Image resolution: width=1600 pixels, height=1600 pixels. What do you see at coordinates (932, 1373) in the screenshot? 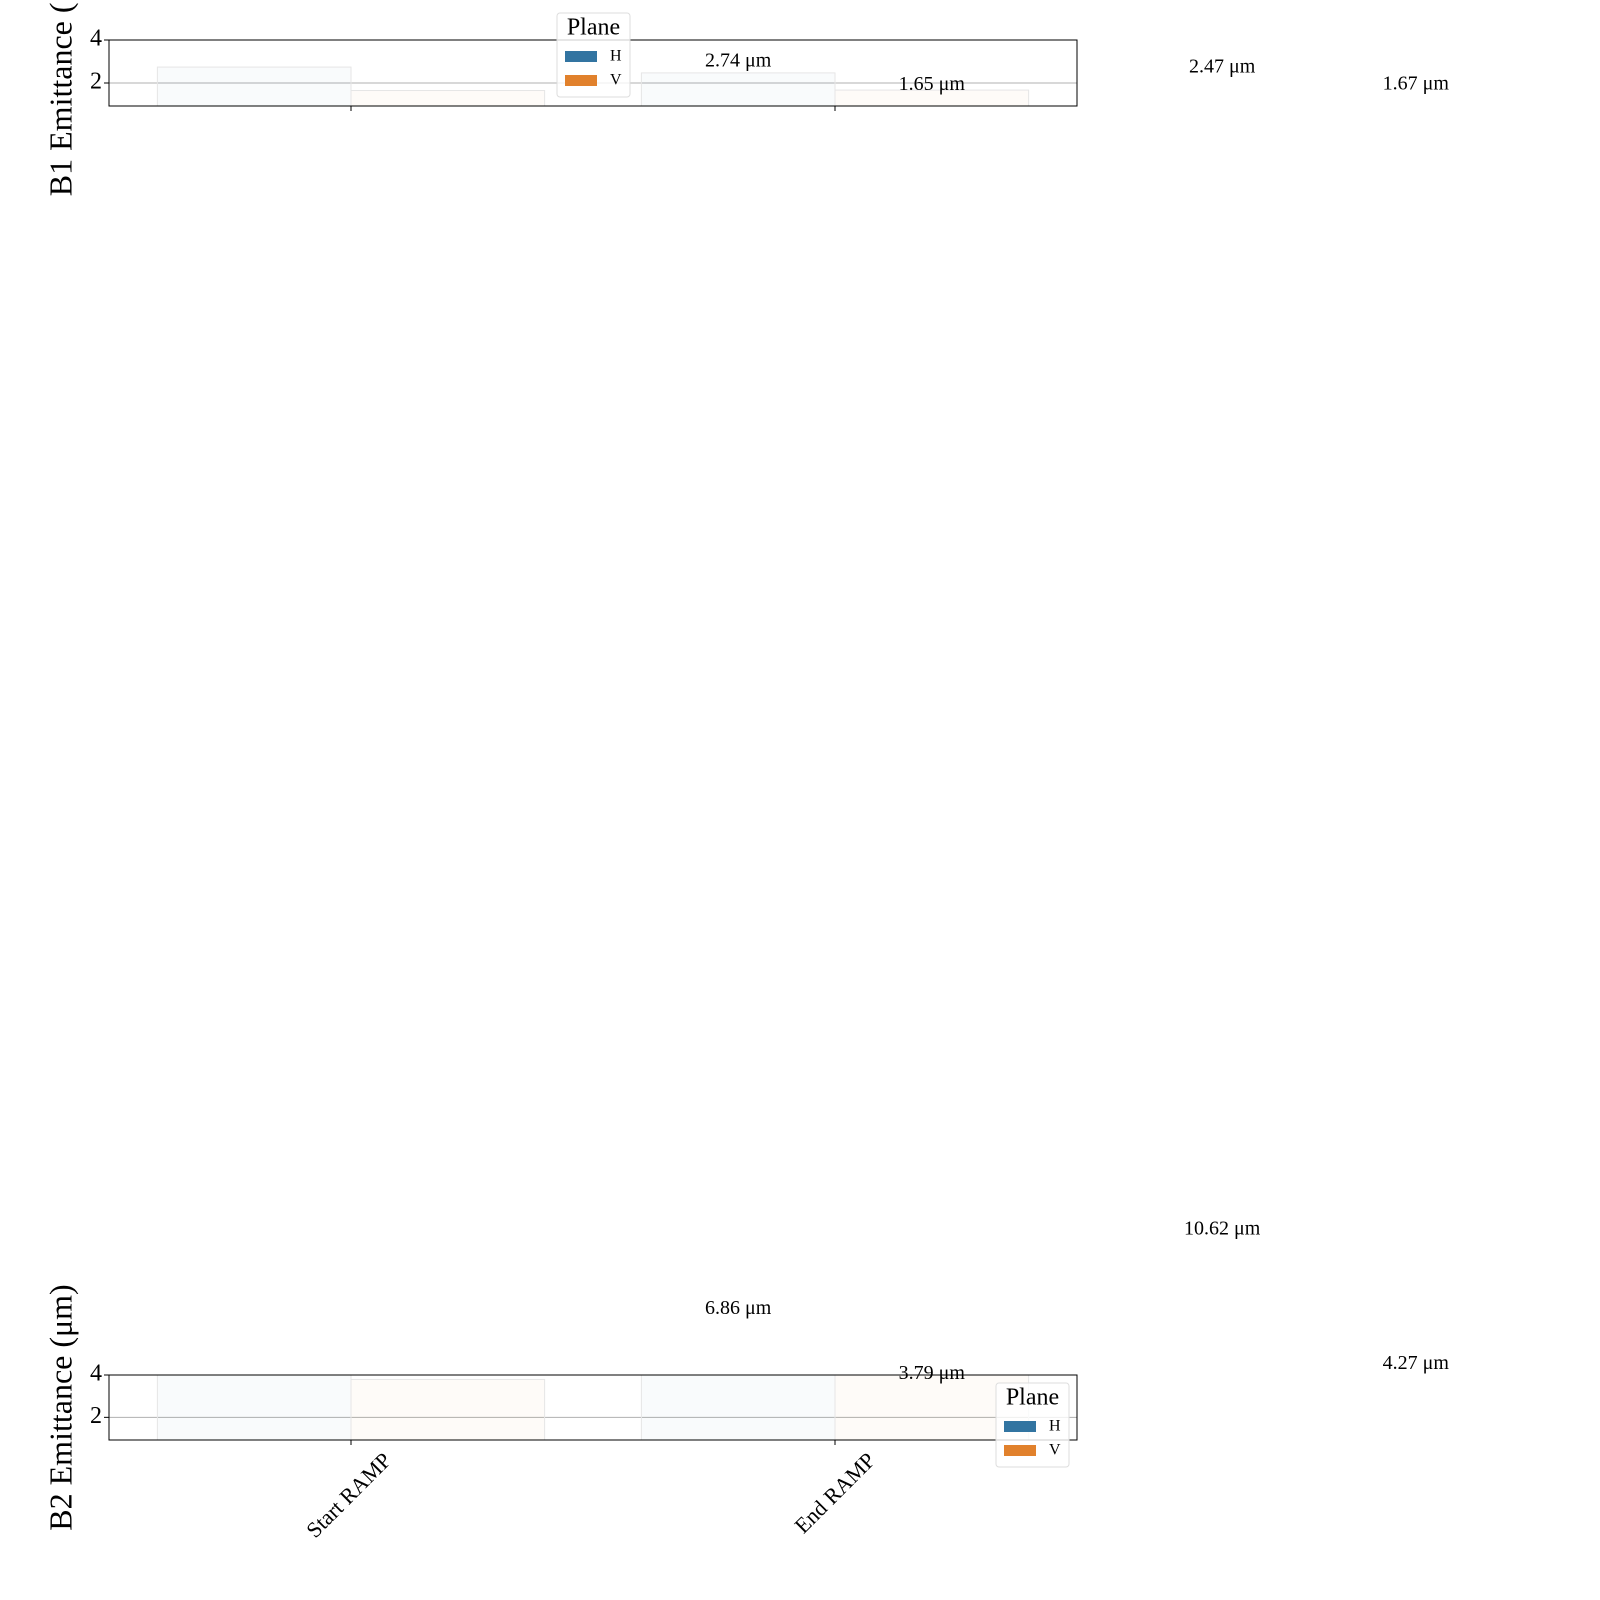
I see `value-label: 3.79 μm` at bounding box center [932, 1373].